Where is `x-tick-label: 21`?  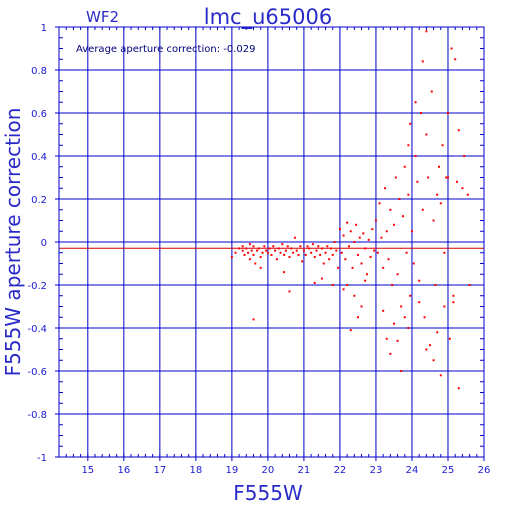 x-tick-label: 21 is located at coordinates (304, 470).